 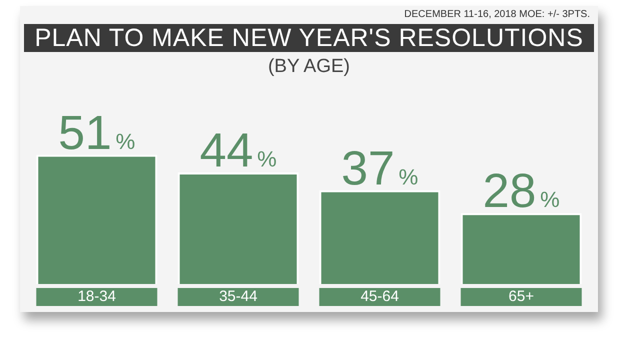 I want to click on data-label: 44%, so click(x=238, y=151).